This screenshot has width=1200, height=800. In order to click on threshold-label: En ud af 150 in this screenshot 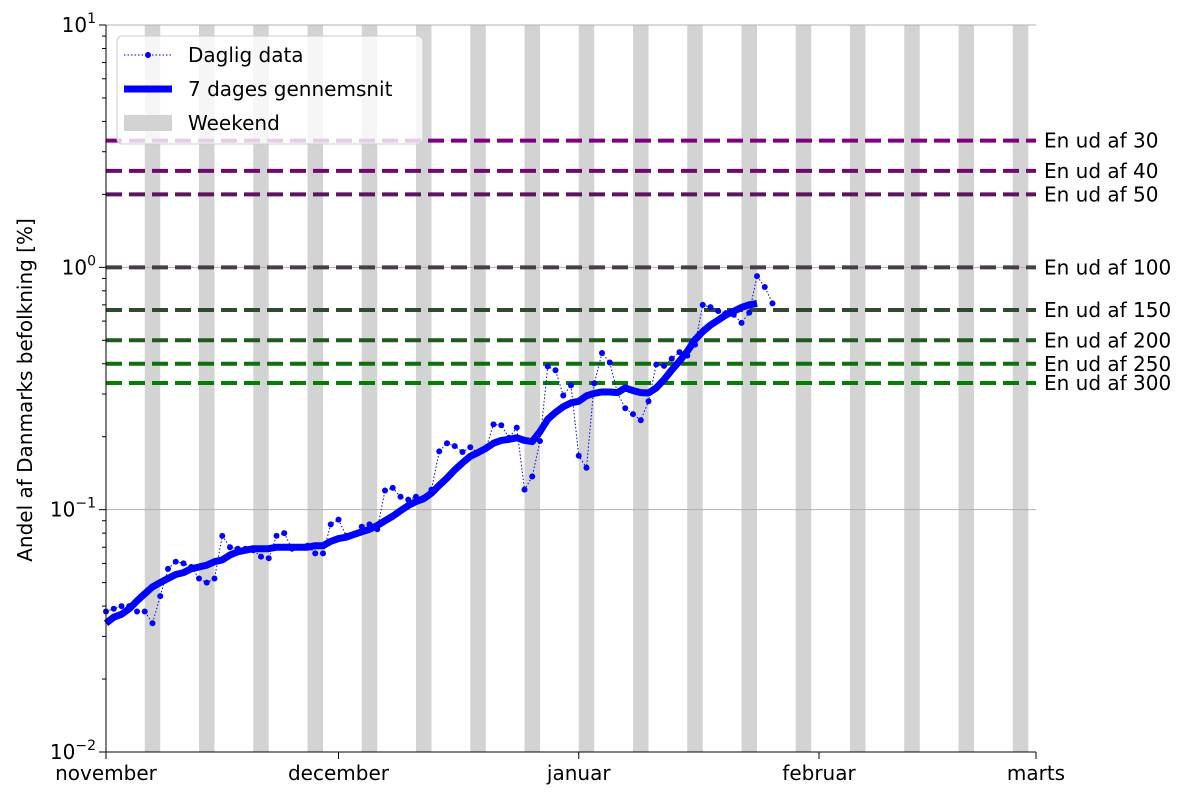, I will do `click(1107, 310)`.